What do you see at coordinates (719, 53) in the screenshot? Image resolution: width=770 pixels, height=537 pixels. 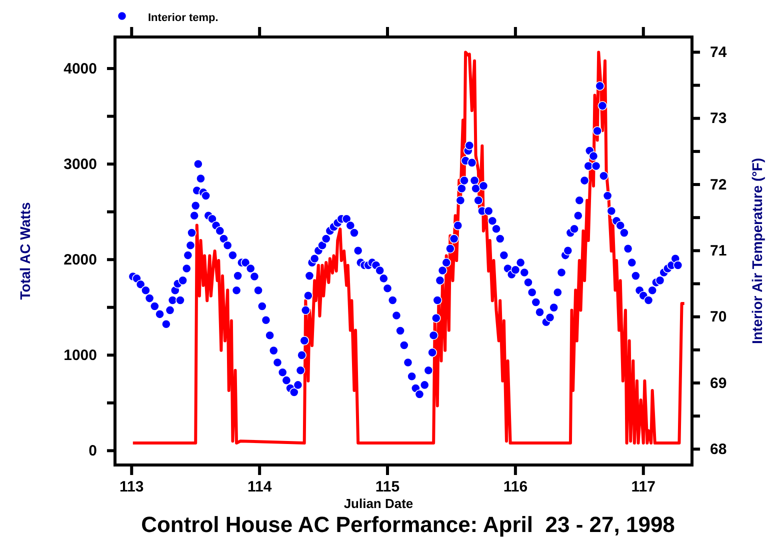 I see `y2-tick-label: 74` at bounding box center [719, 53].